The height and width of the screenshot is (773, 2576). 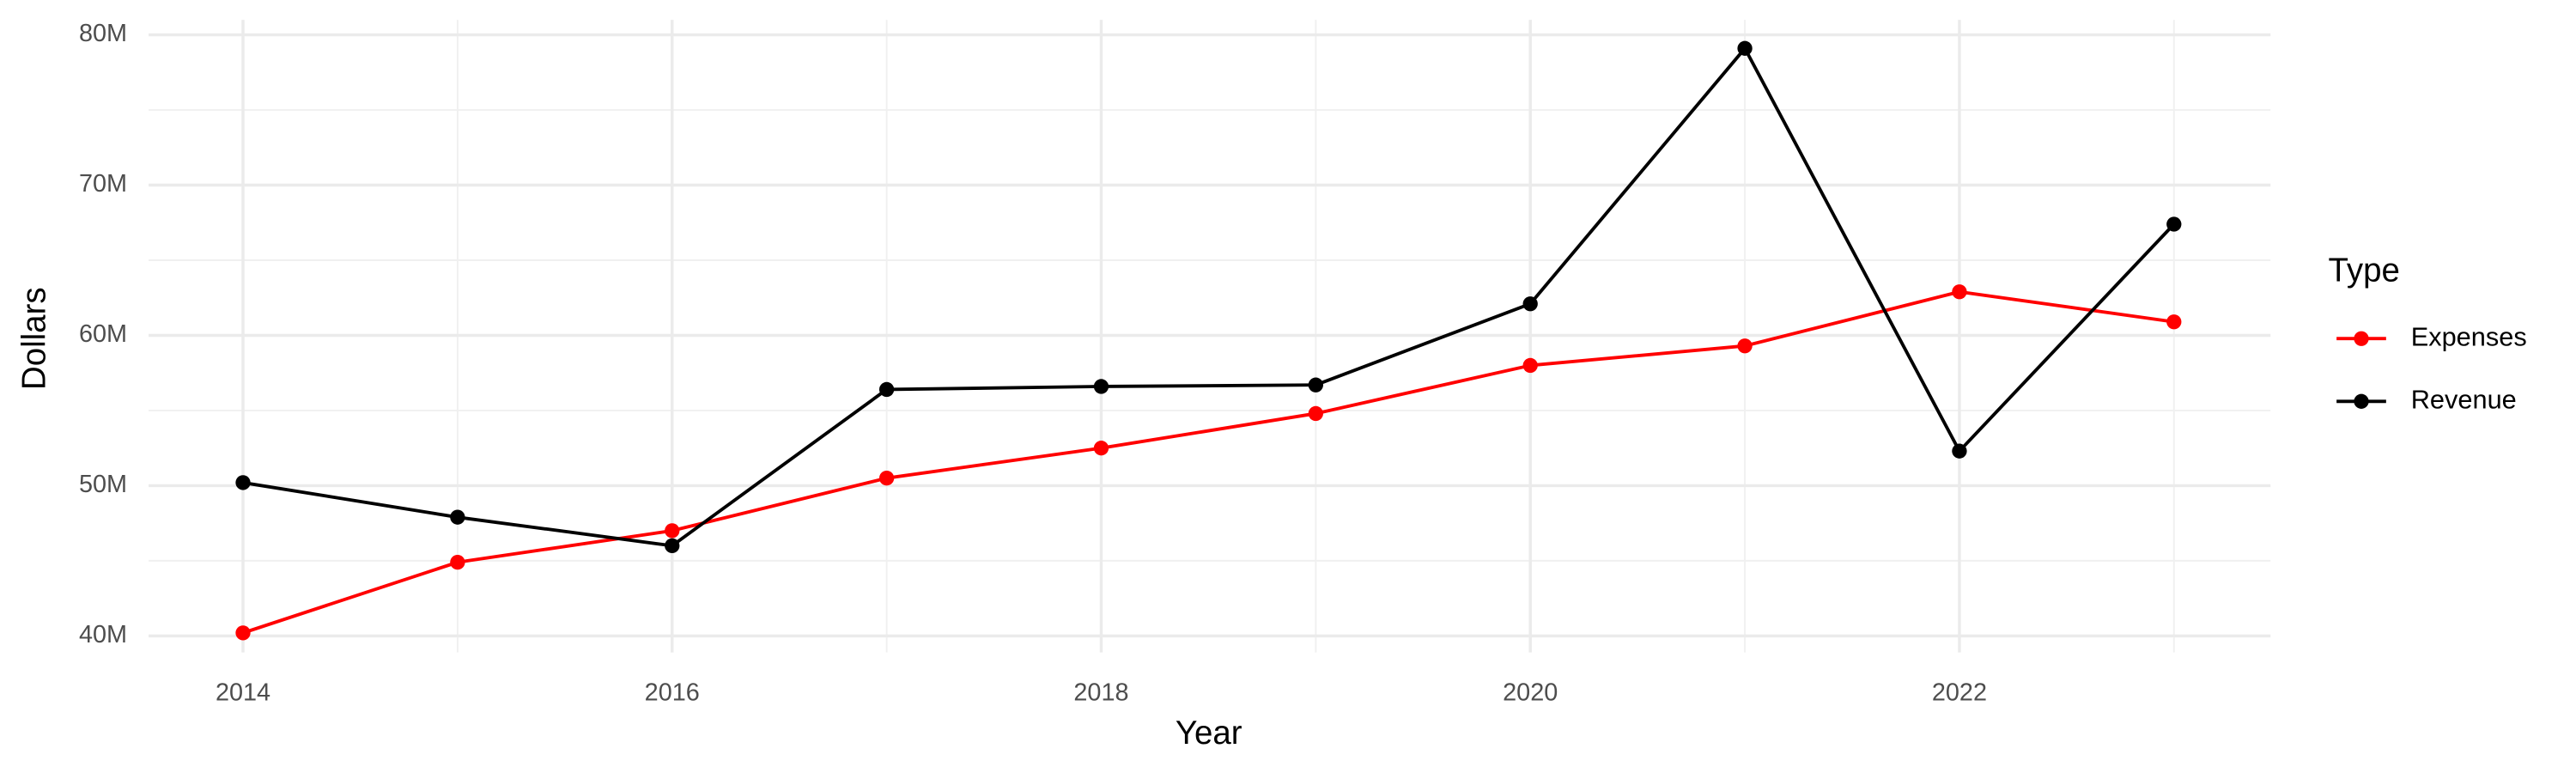 I want to click on y-tick-label: 80M, so click(x=103, y=33).